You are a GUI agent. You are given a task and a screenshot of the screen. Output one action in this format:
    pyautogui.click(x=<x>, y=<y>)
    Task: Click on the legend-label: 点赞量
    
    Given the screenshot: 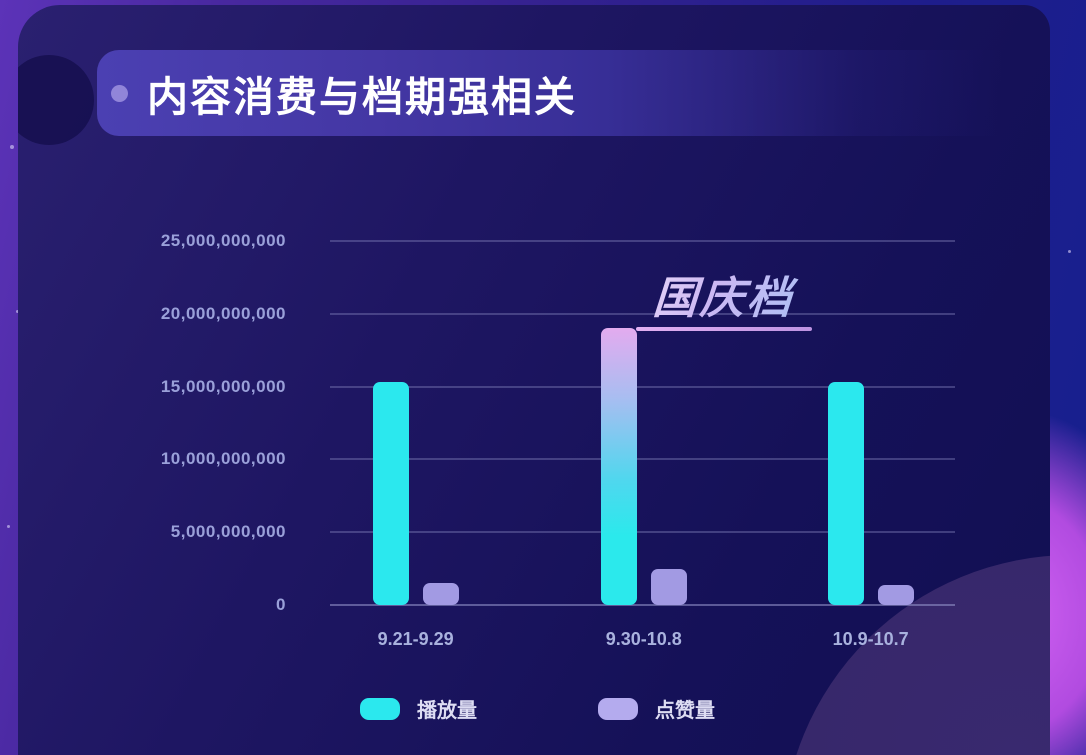 What is the action you would take?
    pyautogui.click(x=685, y=711)
    